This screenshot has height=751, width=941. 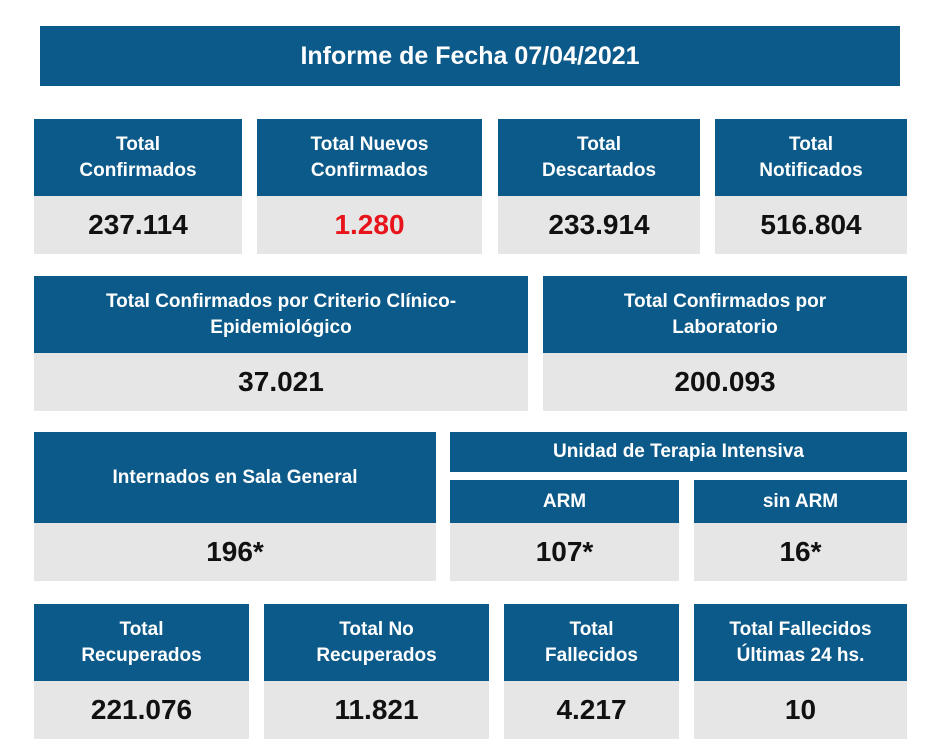 I want to click on sala-general-value: 196*, so click(x=235, y=552).